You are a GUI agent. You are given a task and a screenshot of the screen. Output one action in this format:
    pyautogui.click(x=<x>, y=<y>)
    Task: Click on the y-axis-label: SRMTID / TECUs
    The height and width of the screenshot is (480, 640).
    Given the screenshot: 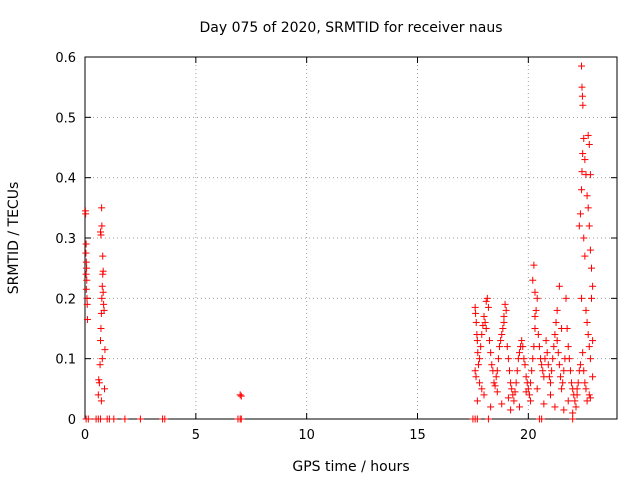 What is the action you would take?
    pyautogui.click(x=14, y=238)
    